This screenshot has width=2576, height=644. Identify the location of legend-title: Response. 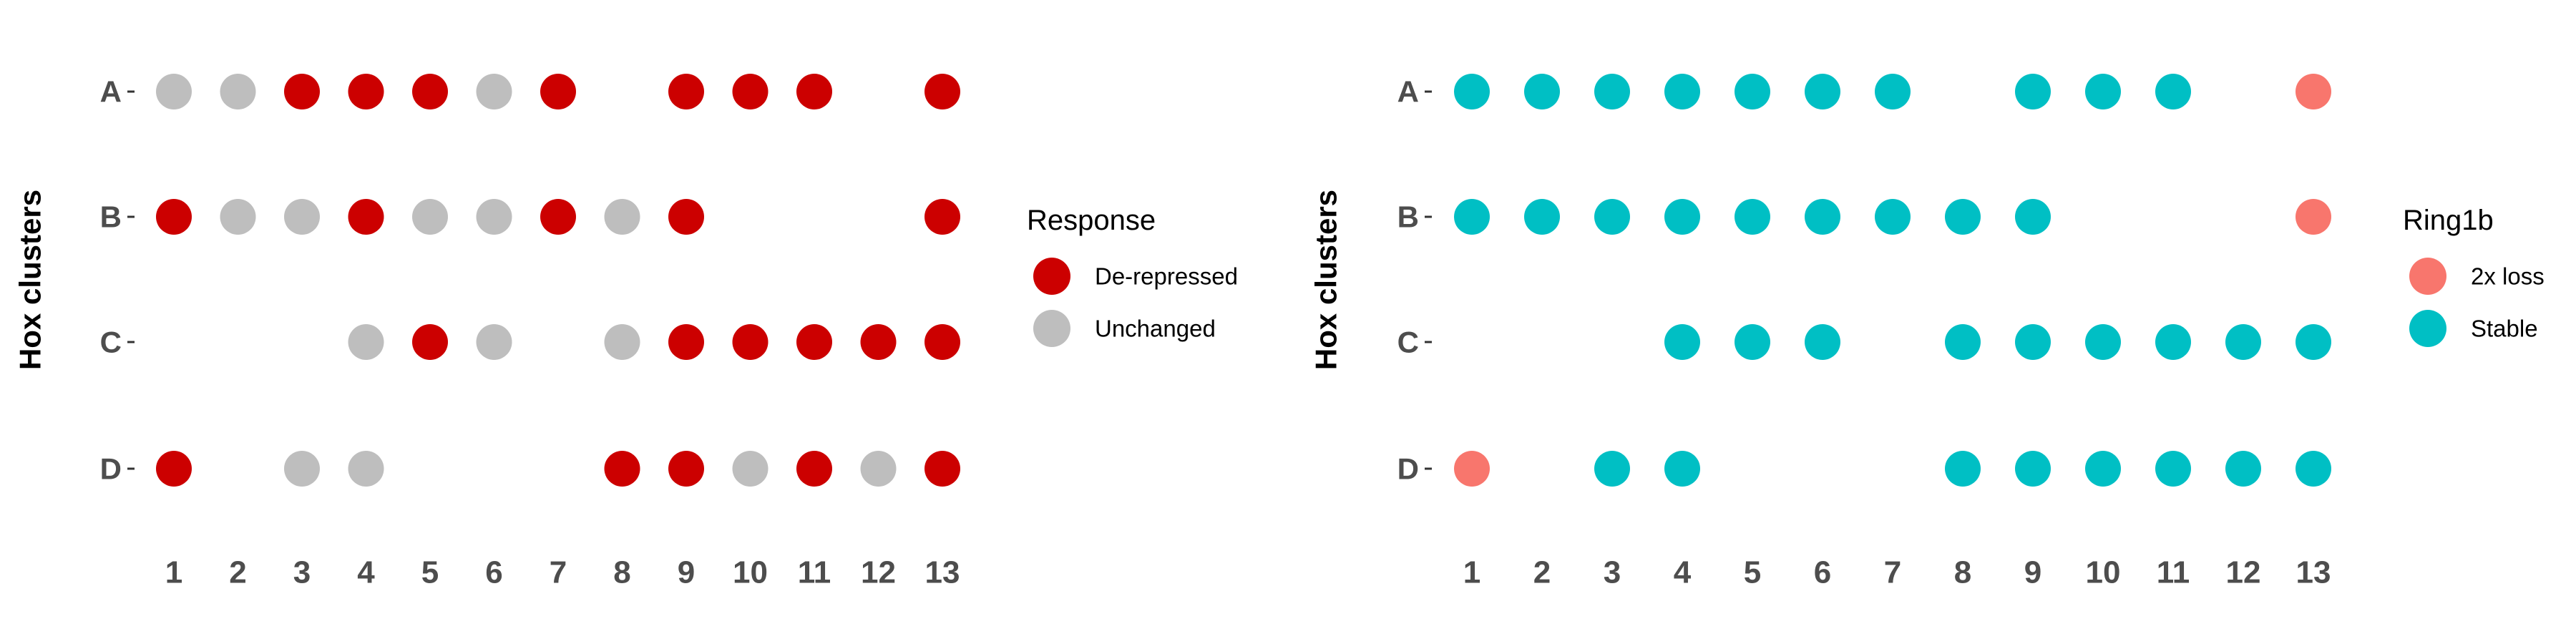
(1091, 220).